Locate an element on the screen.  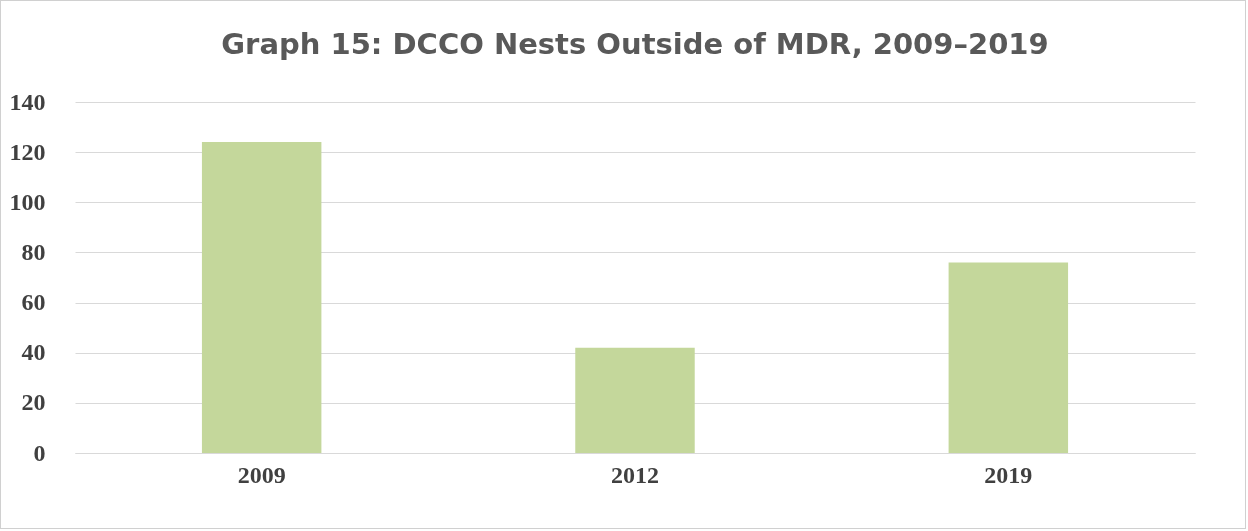
x-tick-label: 2019 is located at coordinates (1008, 474).